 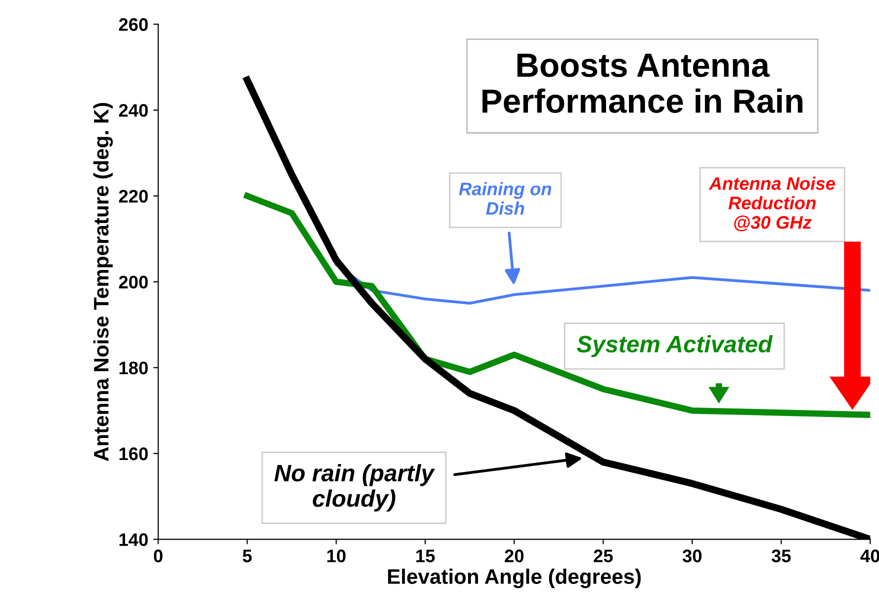 What do you see at coordinates (133, 282) in the screenshot?
I see `y-tick-label: 200` at bounding box center [133, 282].